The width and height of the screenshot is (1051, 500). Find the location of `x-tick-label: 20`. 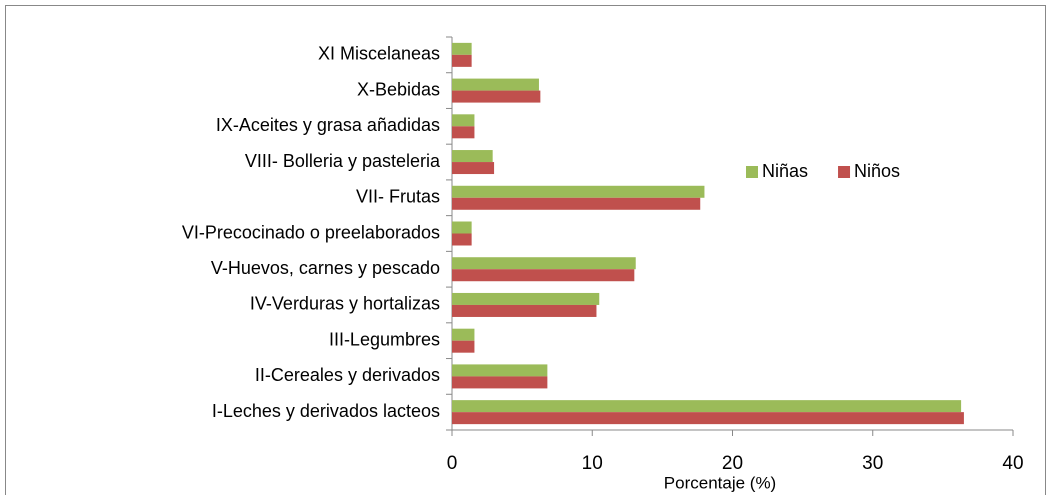

x-tick-label: 20 is located at coordinates (732, 463).